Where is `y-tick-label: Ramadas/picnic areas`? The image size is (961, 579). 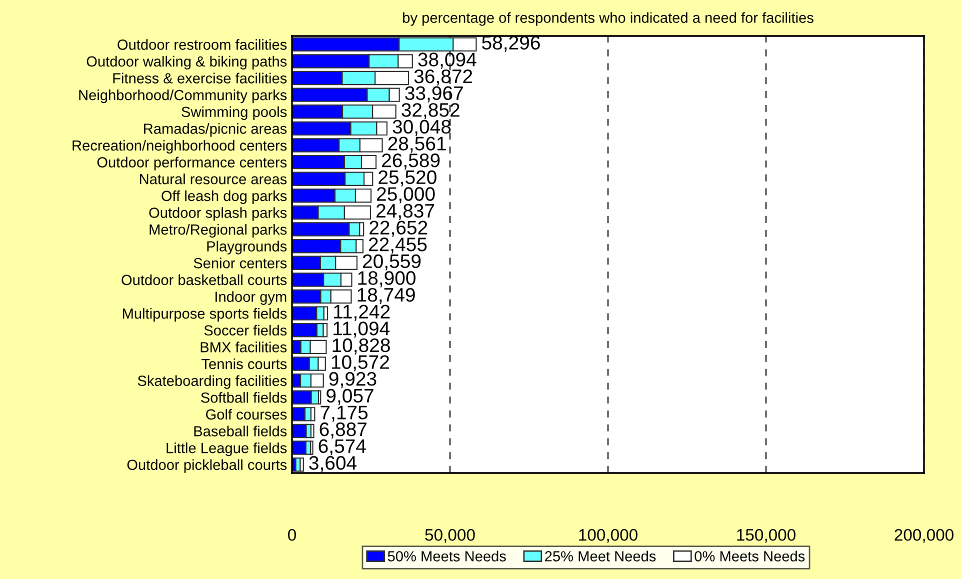 y-tick-label: Ramadas/picnic areas is located at coordinates (215, 130).